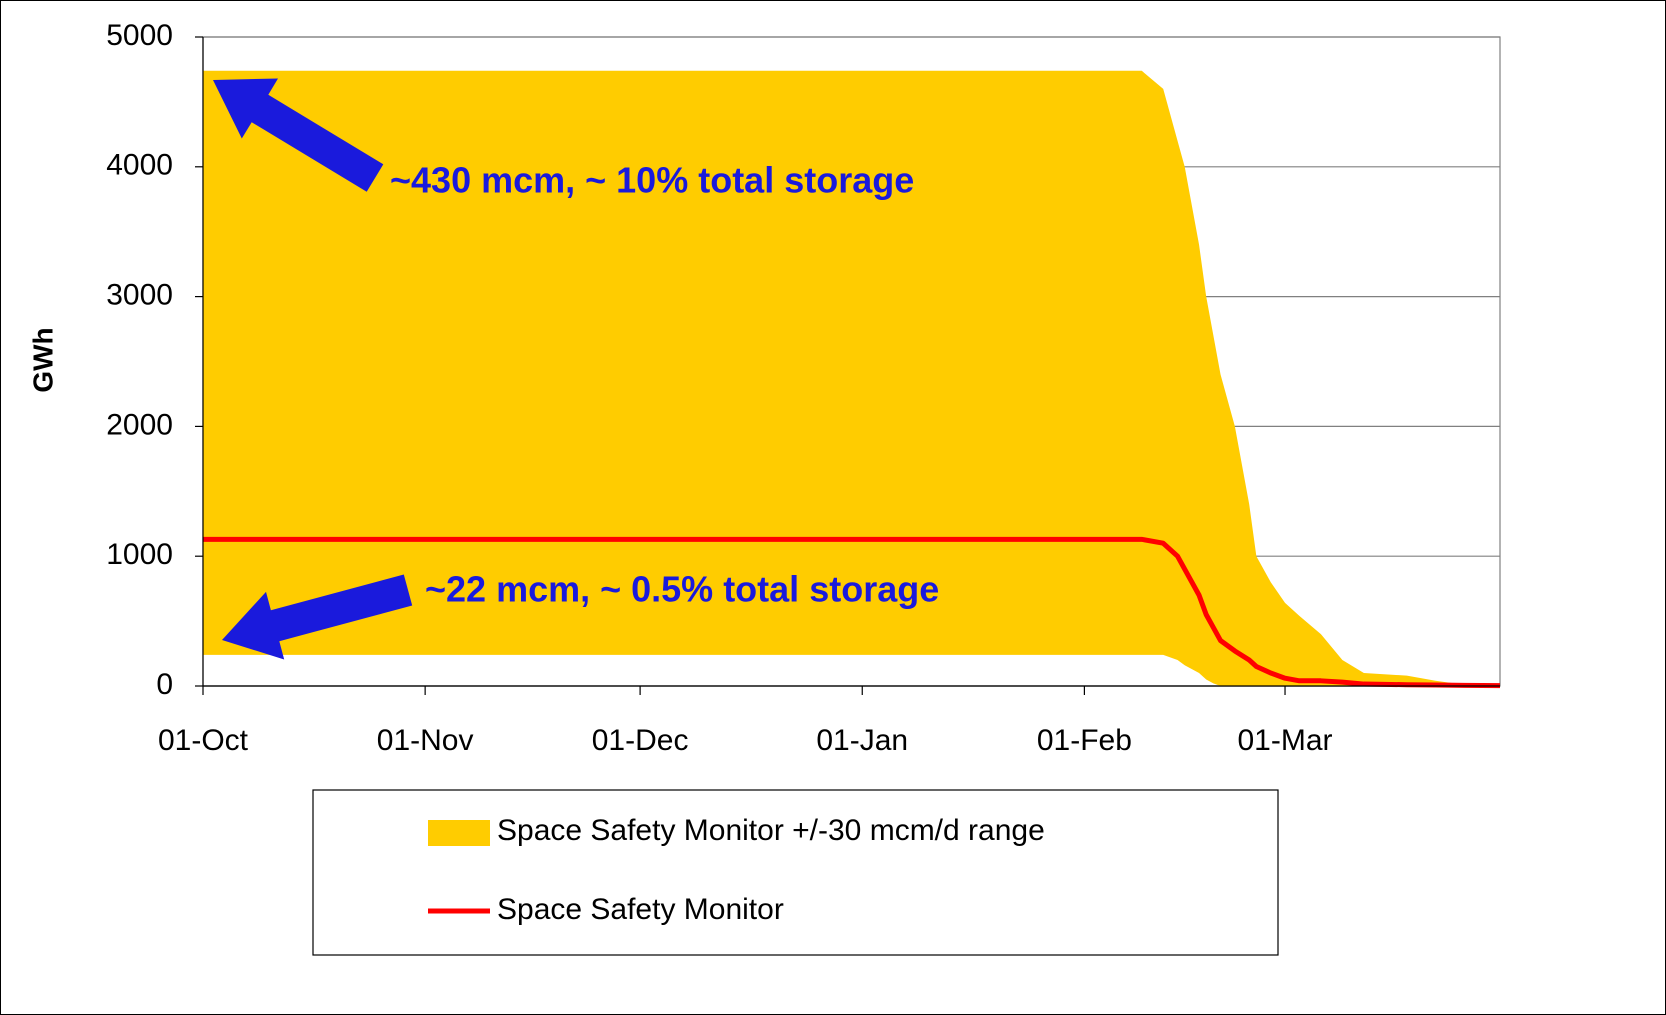 The width and height of the screenshot is (1666, 1015). I want to click on y-axis-label: GWh, so click(42, 359).